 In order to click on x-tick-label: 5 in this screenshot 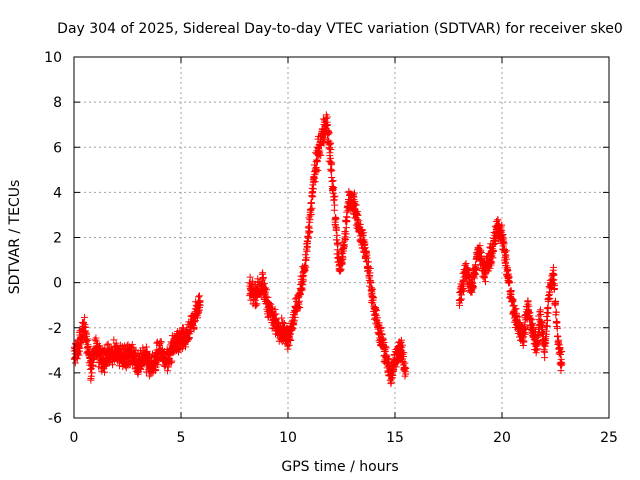, I will do `click(181, 438)`.